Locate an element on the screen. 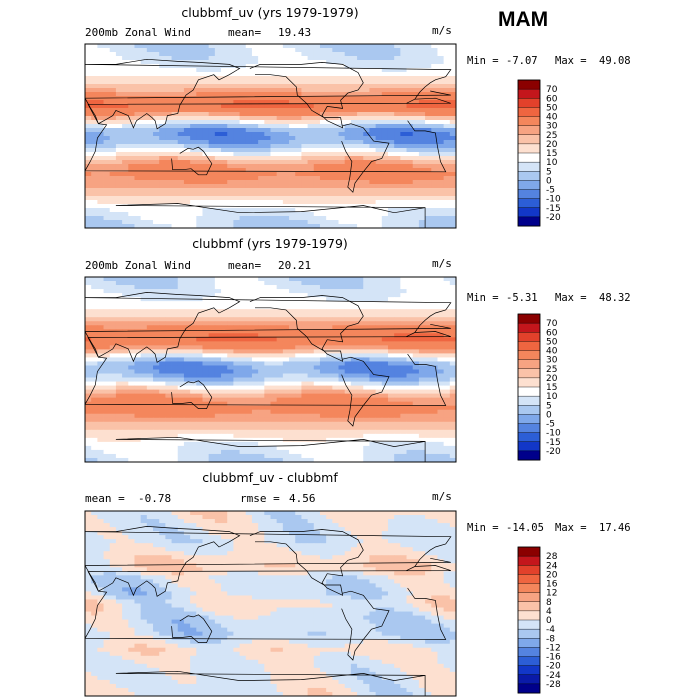 This screenshot has height=700, width=700. panel-1-colorbar-tick-label: 20 is located at coordinates (552, 145).